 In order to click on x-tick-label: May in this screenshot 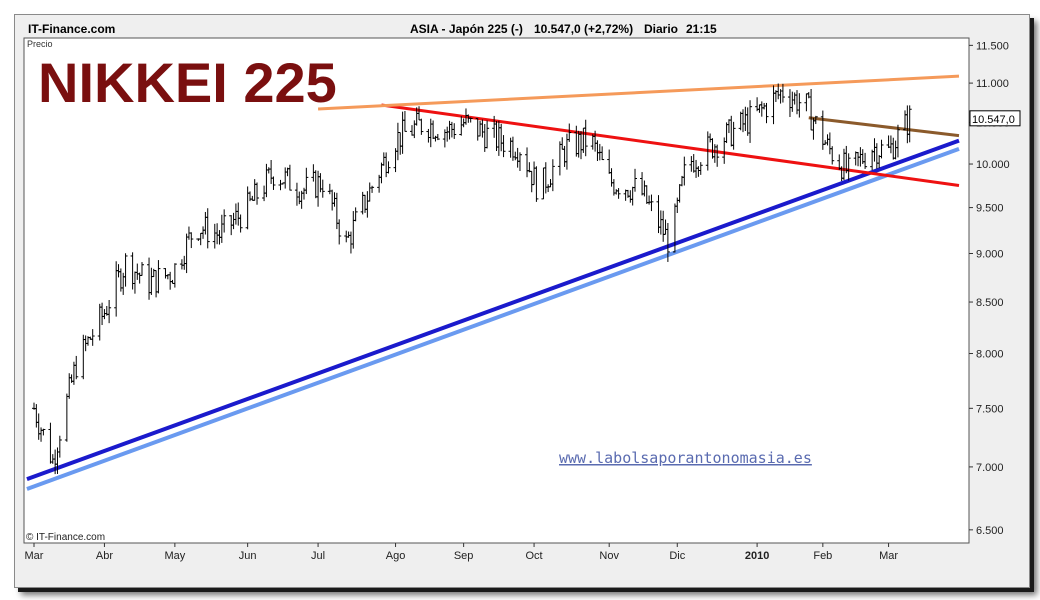, I will do `click(174, 556)`.